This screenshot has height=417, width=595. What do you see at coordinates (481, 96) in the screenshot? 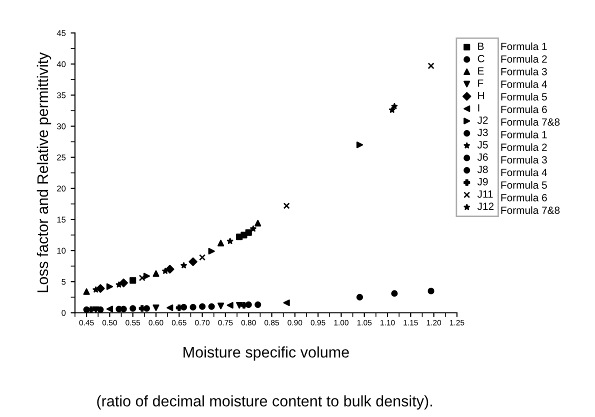
I see `legend-label: H` at bounding box center [481, 96].